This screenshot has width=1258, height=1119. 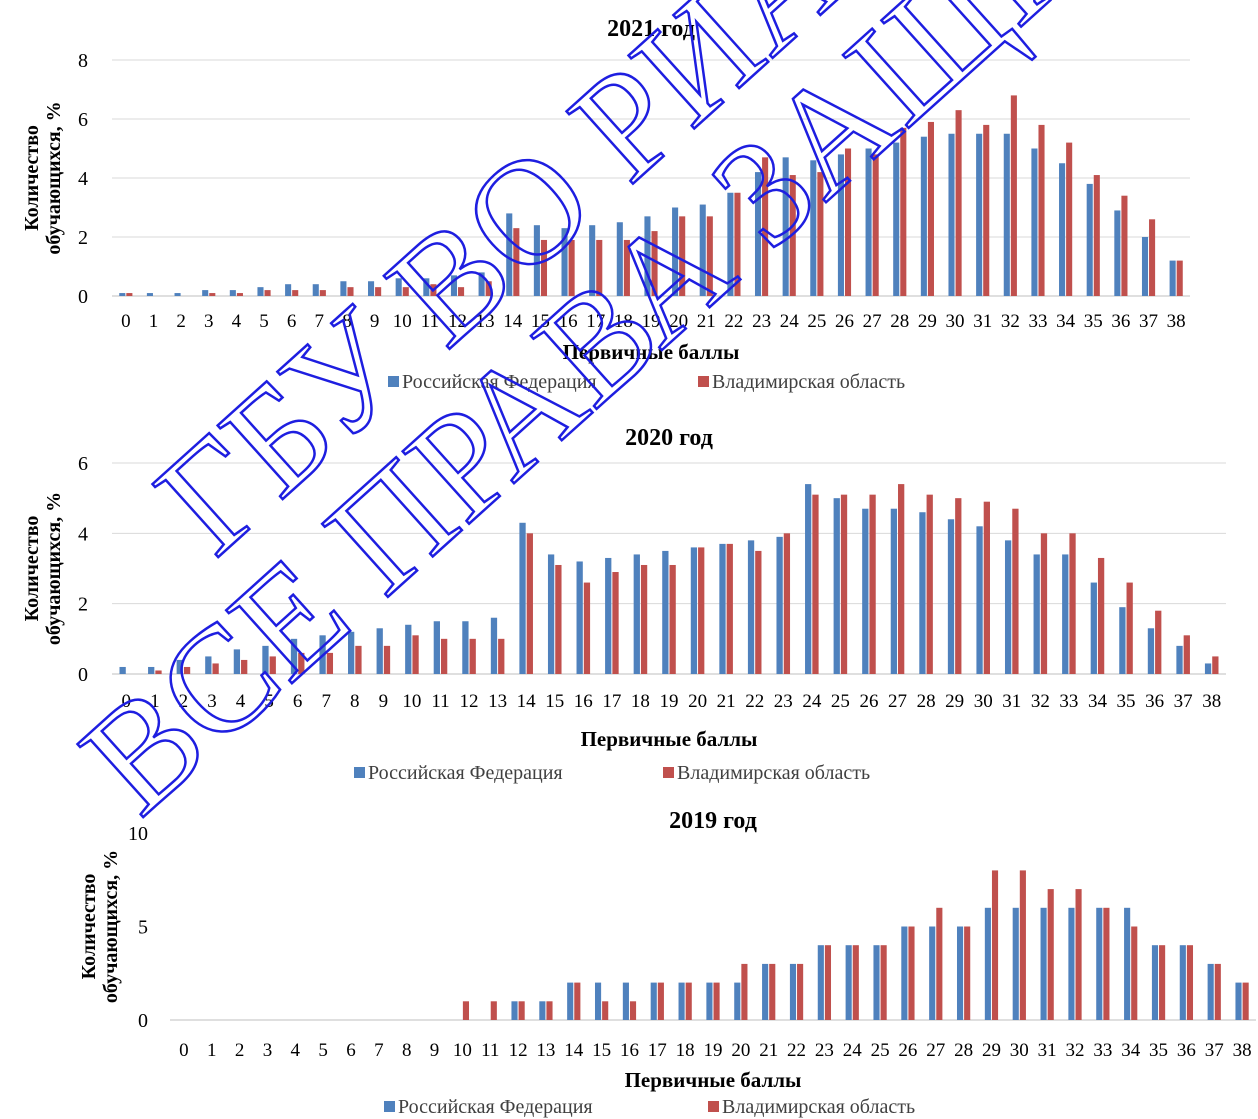 What do you see at coordinates (1093, 321) in the screenshot?
I see `x-tick-label: 35` at bounding box center [1093, 321].